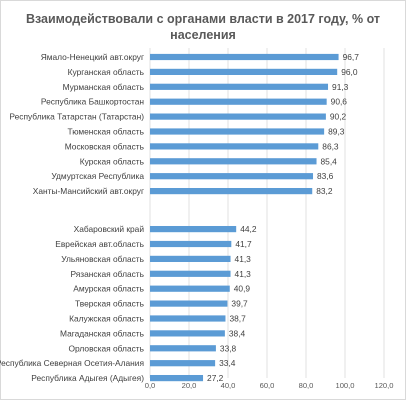 The height and width of the screenshot is (400, 406). I want to click on category-label: Орловская область, so click(107, 348).